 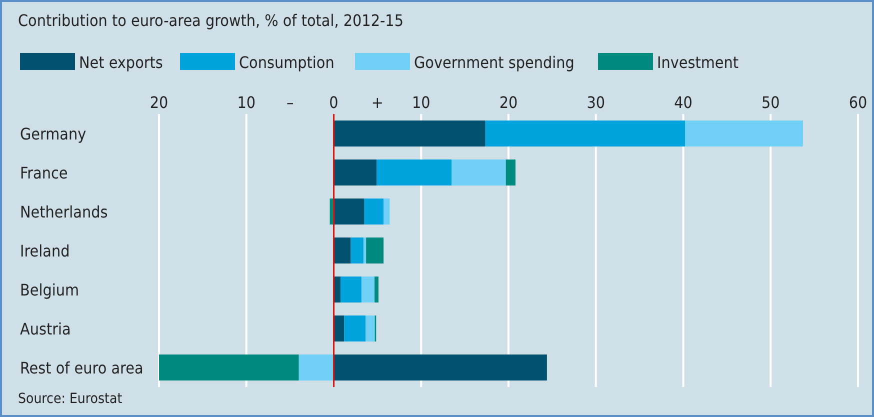 I want to click on y-tick-label: Rest of euro area, so click(x=82, y=368).